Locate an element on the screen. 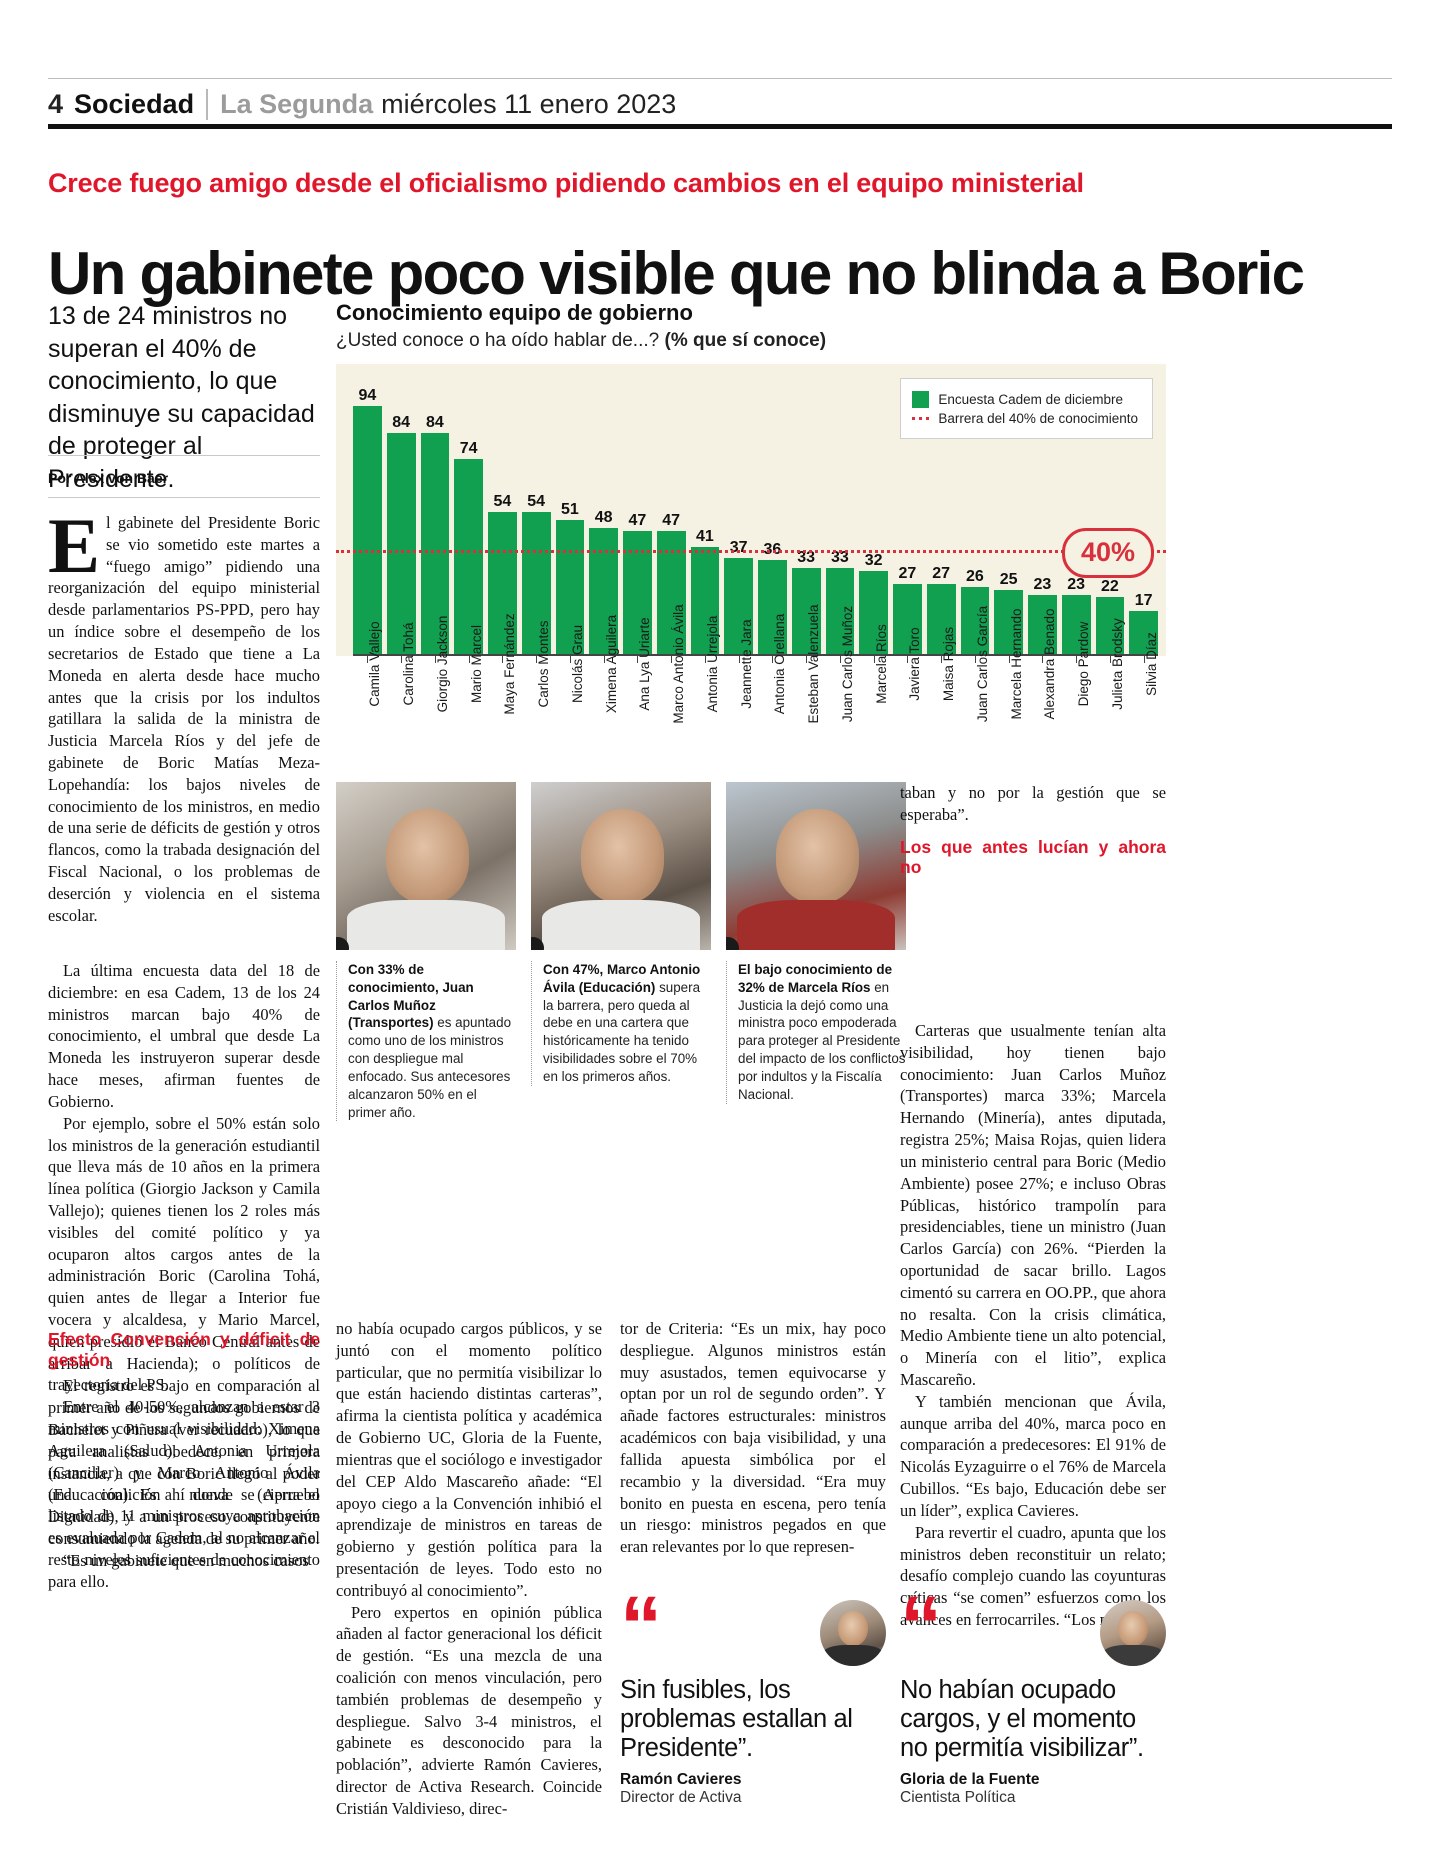 This screenshot has height=1867, width=1440. x-axis-label: Julieta Brodsky is located at coordinates (1110, 711).